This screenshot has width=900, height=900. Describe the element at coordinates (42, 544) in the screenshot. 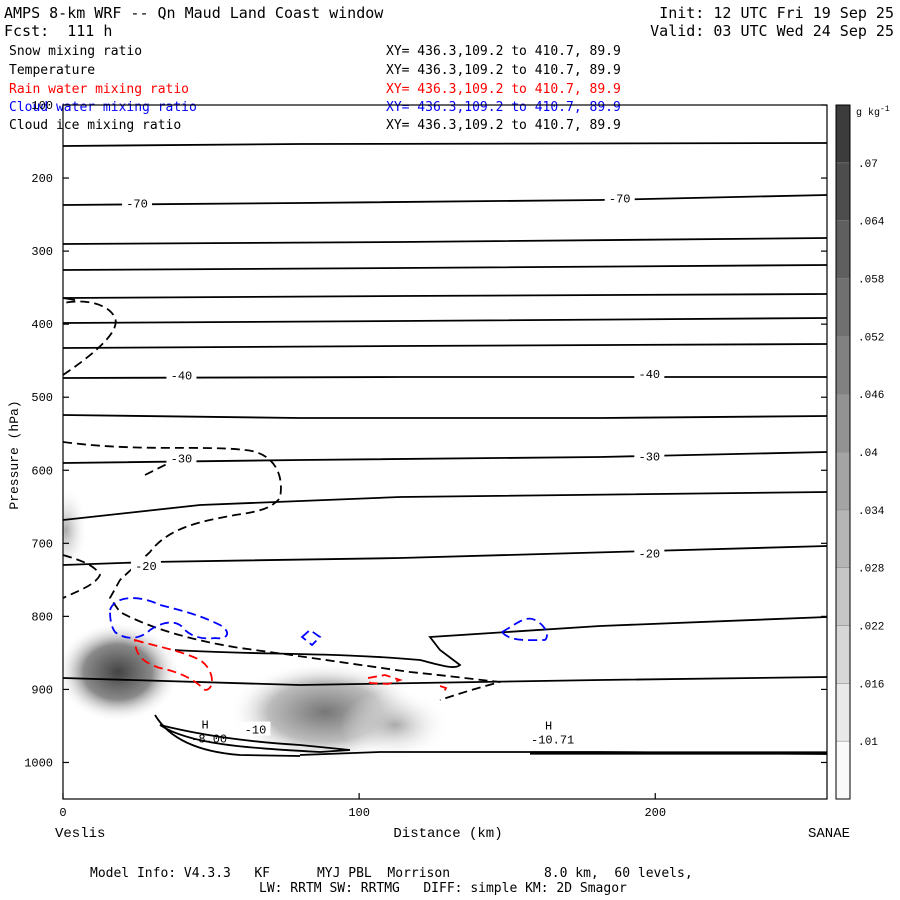

I see `y-tick-label: 700` at that location.